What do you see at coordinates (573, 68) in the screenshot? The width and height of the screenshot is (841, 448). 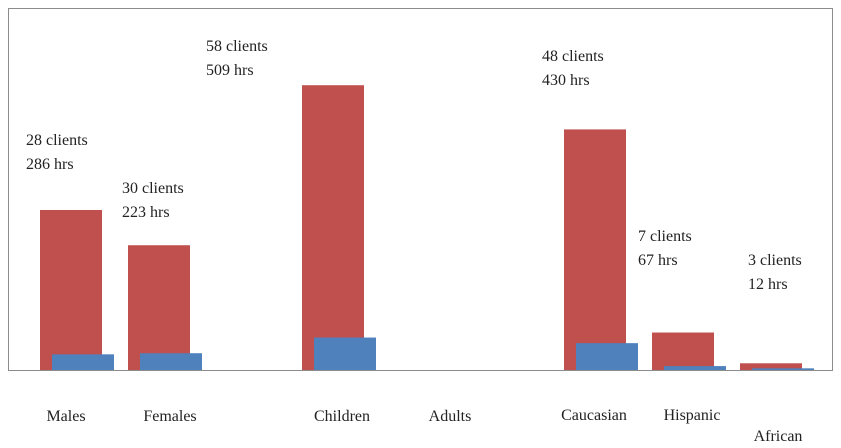 I see `data-label-caucasian: 48 clients 430 hrs` at bounding box center [573, 68].